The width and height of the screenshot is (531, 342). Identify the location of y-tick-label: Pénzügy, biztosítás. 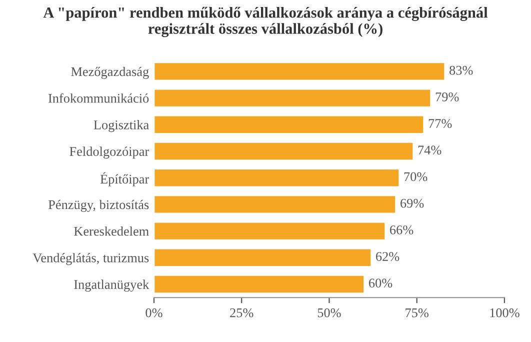
(98, 206).